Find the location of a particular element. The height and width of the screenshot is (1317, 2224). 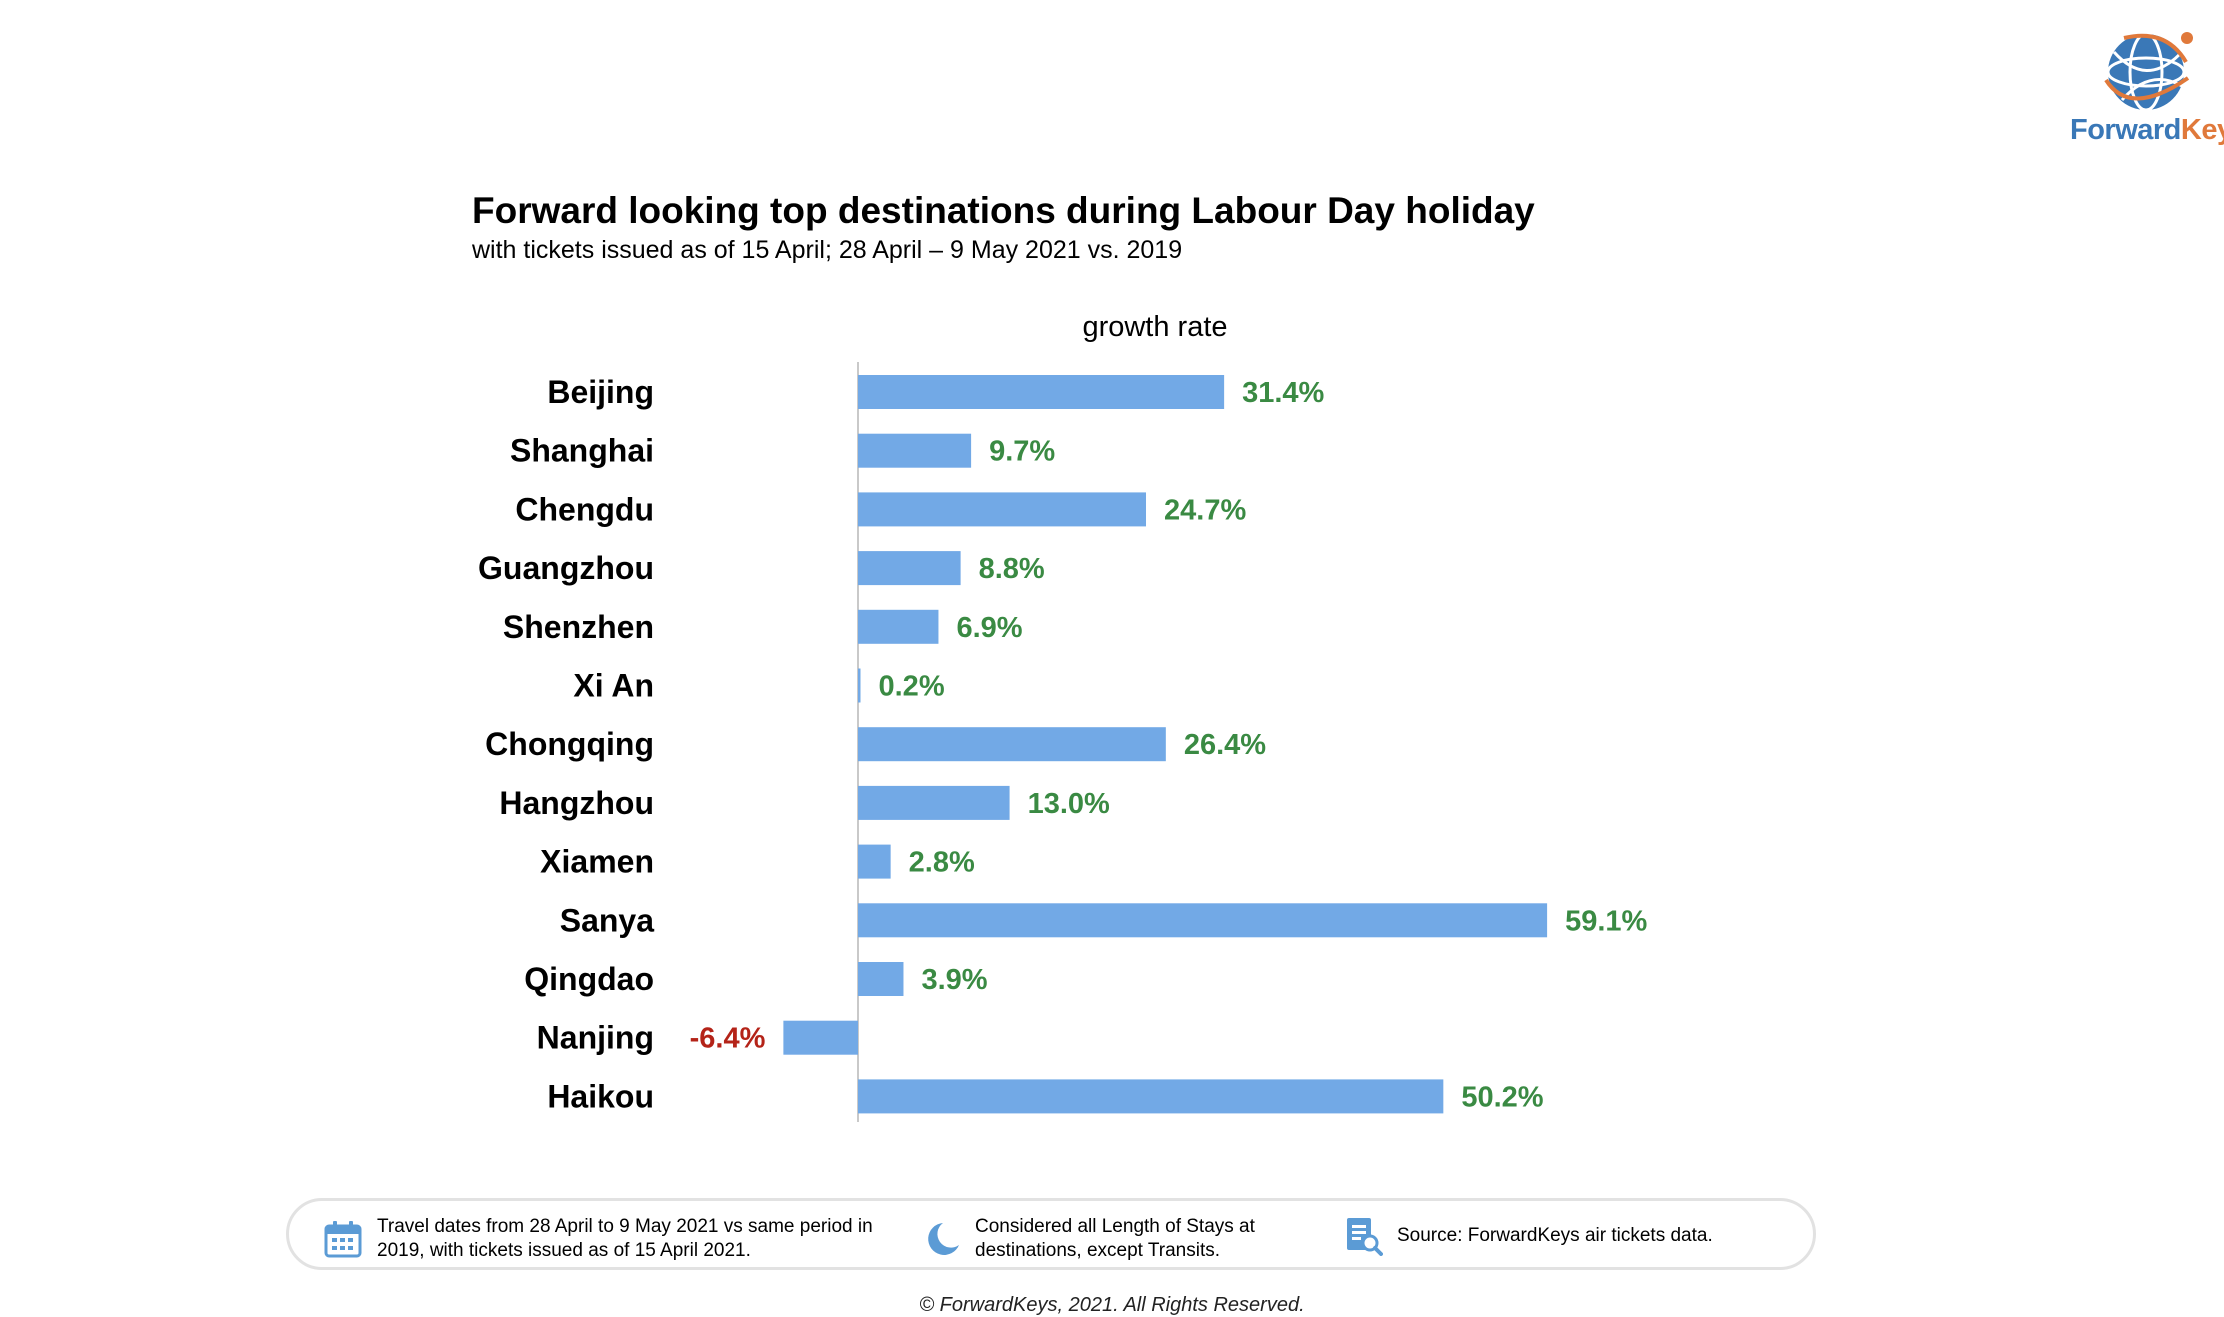

category-label: Sanya is located at coordinates (607, 920).